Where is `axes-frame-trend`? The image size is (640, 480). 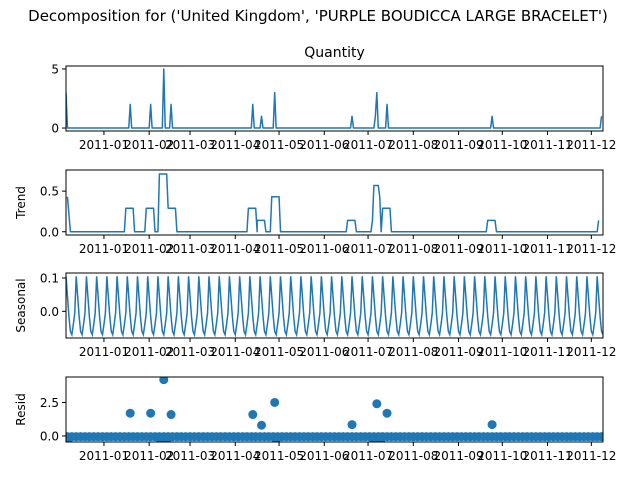
axes-frame-trend is located at coordinates (334, 202).